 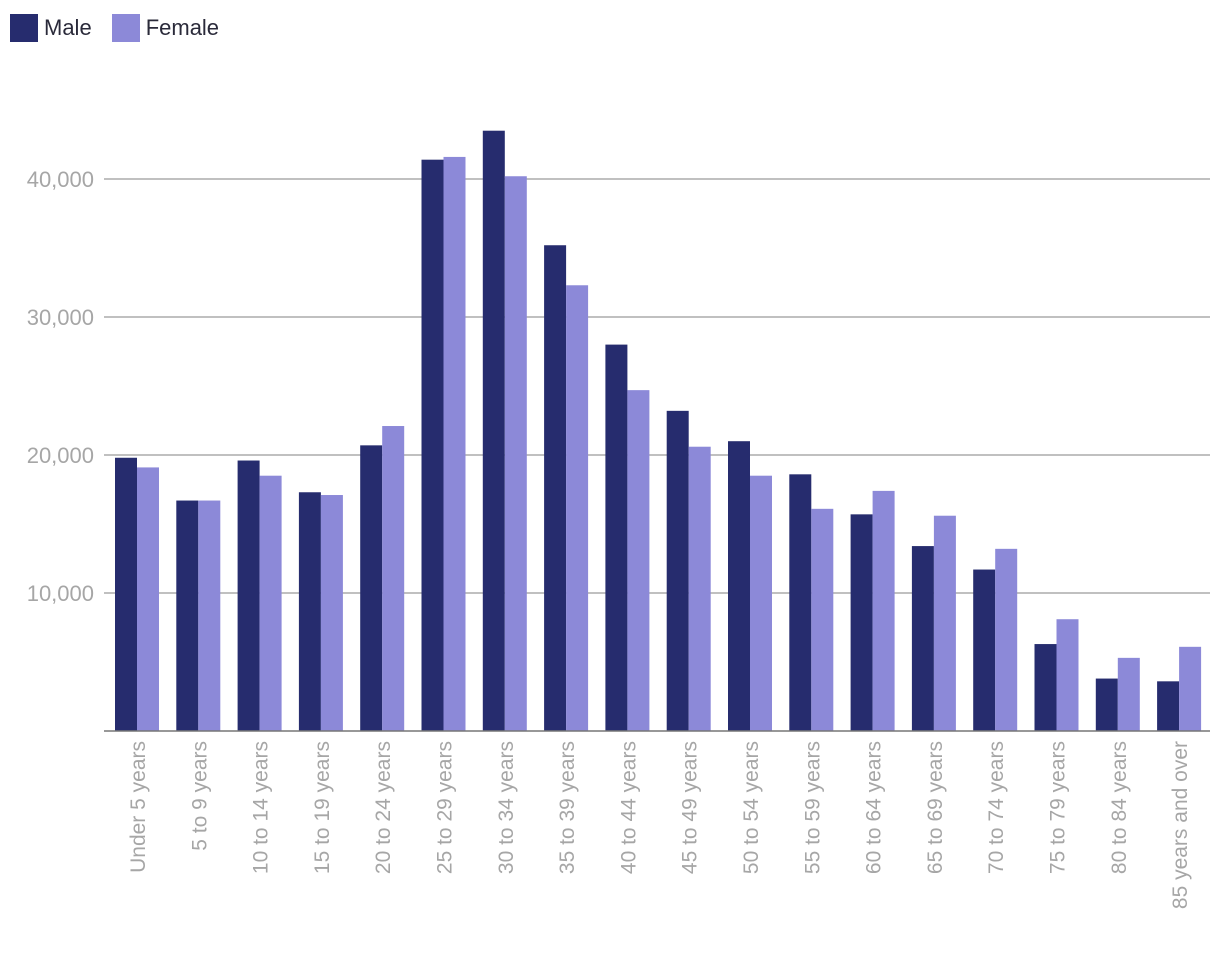 I want to click on x-tick-label-16: 80 to 84 years, so click(x=1119, y=807).